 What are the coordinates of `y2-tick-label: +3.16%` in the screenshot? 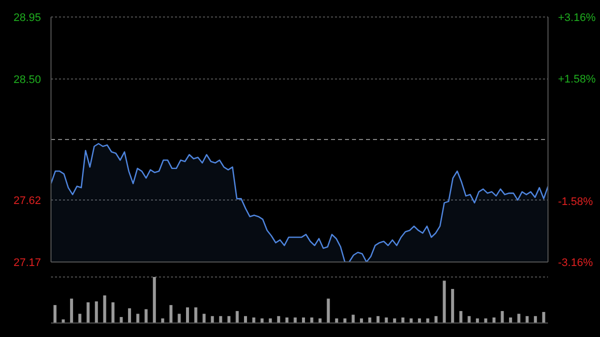 It's located at (577, 18).